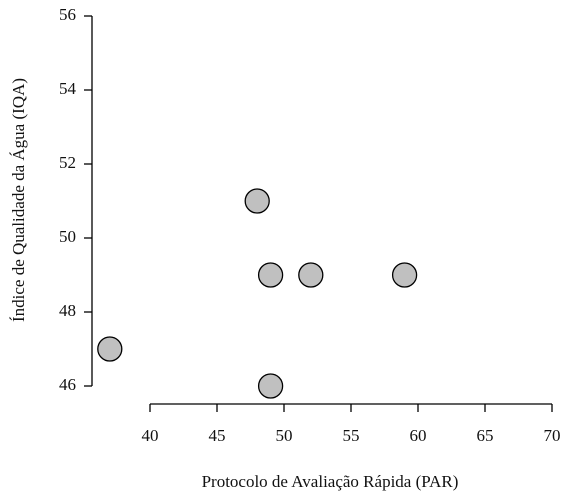 The height and width of the screenshot is (492, 563). I want to click on y-tick-label: 50, so click(67, 236).